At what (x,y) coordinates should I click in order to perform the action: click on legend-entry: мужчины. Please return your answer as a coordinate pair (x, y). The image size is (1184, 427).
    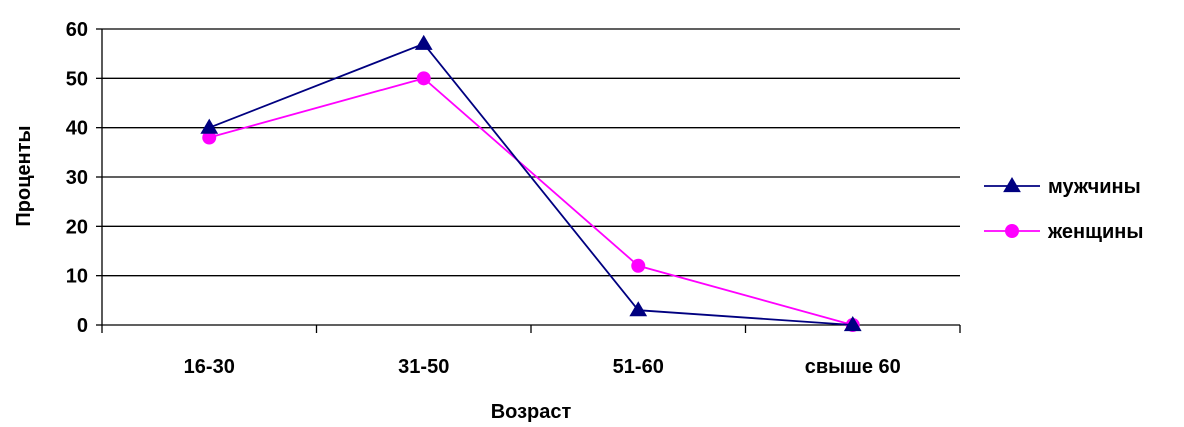
    Looking at the image, I should click on (1062, 187).